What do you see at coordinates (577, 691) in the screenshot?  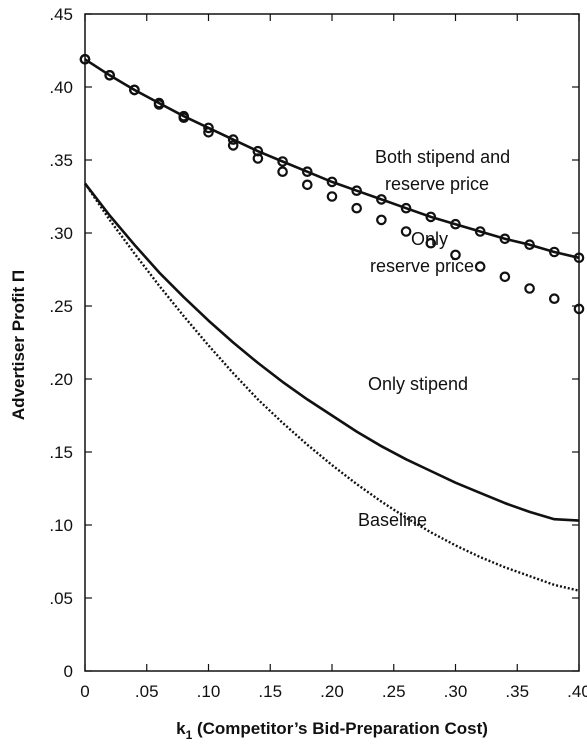 I see `x-tick-label: .40` at bounding box center [577, 691].